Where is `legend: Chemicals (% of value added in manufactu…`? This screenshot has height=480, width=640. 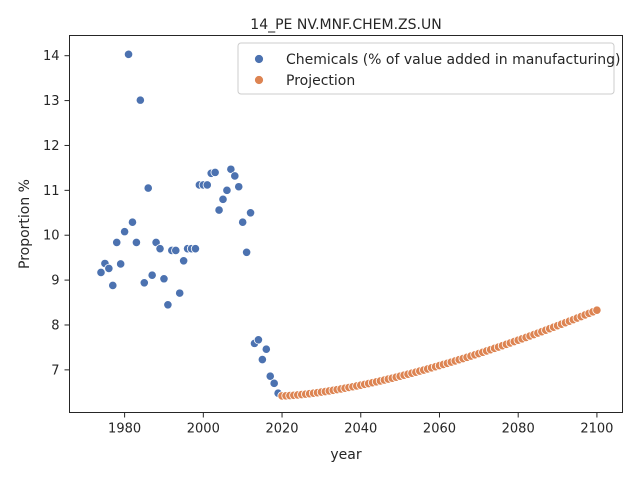 legend: Chemicals (% of value added in manufactu… is located at coordinates (428, 68).